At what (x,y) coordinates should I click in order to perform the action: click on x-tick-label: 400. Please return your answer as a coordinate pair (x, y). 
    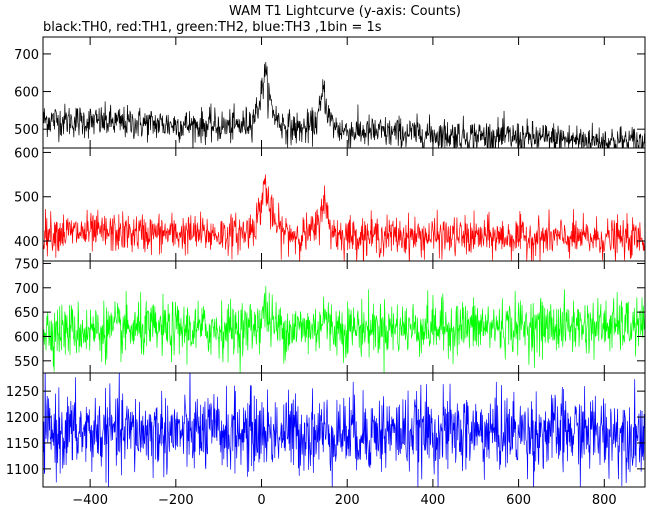
    Looking at the image, I should click on (432, 499).